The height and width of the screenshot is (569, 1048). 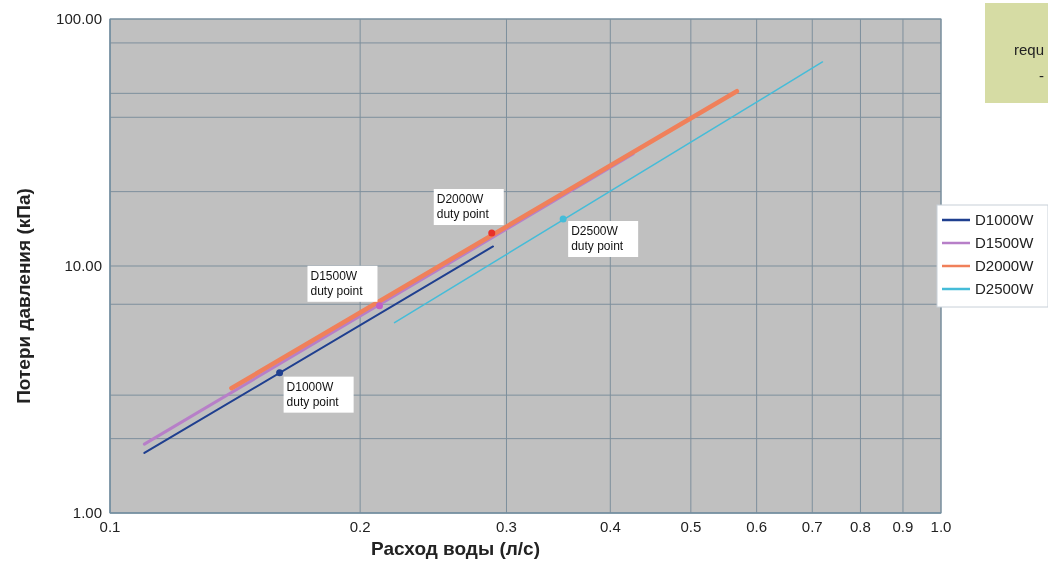 I want to click on x-axis-title: Расход воды (л/с), so click(x=455, y=548).